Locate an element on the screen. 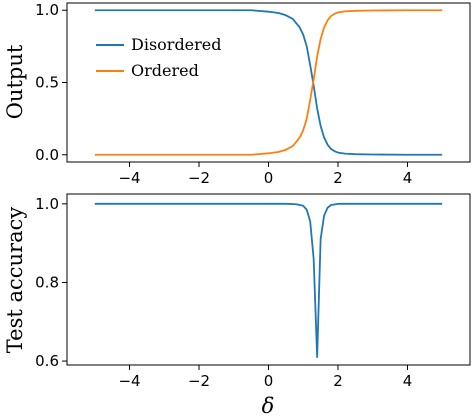 The height and width of the screenshot is (420, 474). accuracy-y-tick-label: 0.6 is located at coordinates (47, 361).